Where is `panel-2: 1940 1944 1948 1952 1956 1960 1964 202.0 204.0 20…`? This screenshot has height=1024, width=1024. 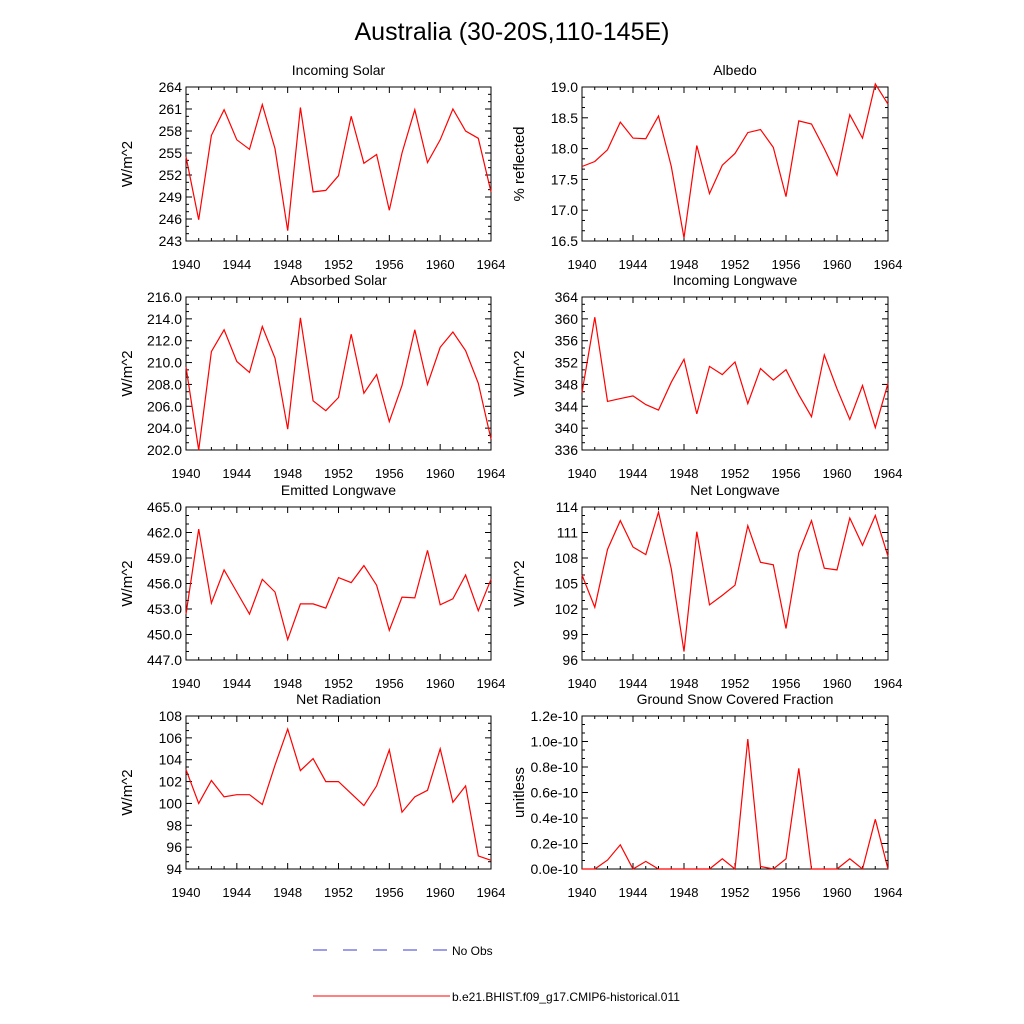 panel-2: 1940 1944 1948 1952 1956 1960 1964 202.0 204.0 20… is located at coordinates (312, 376).